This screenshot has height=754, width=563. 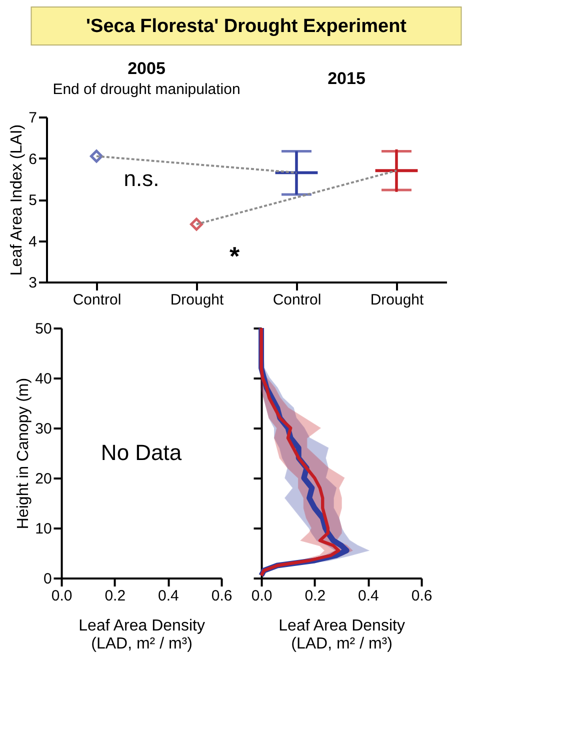 What do you see at coordinates (43, 429) in the screenshot?
I see `y-tick-label: 30` at bounding box center [43, 429].